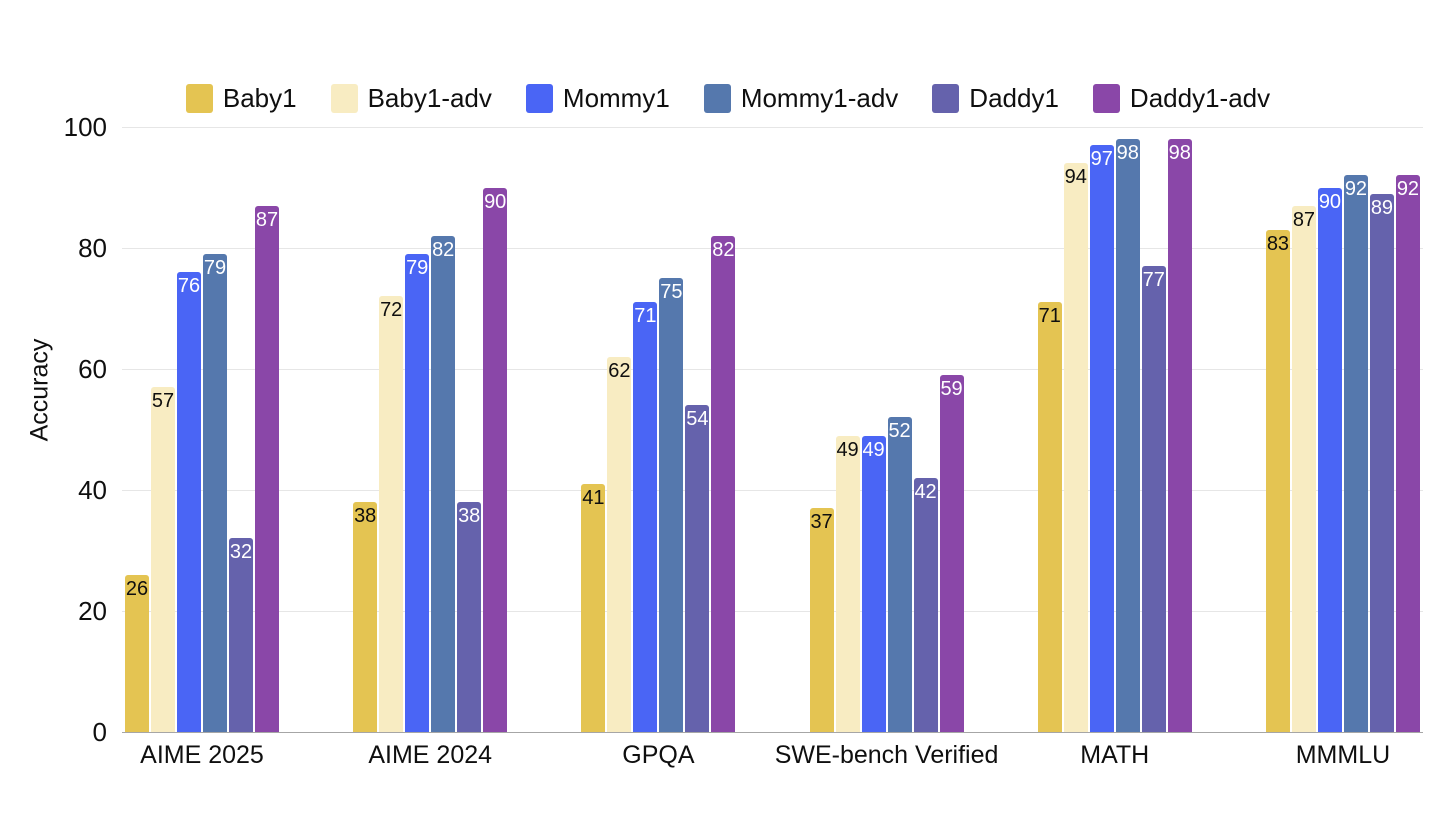  I want to click on bar-value-label: 54, so click(697, 419).